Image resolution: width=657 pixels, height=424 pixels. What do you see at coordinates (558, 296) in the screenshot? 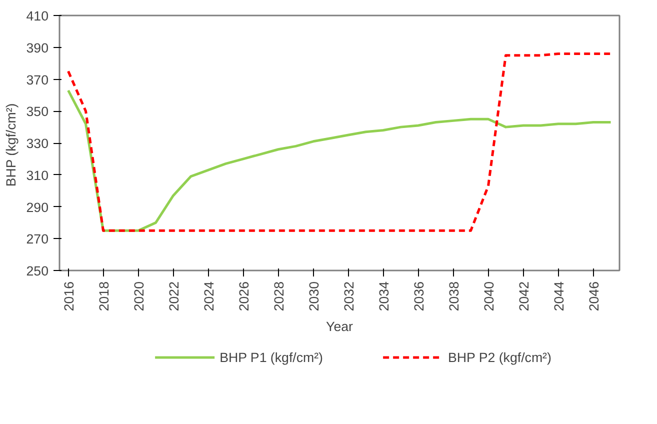
I see `x-tick-label: 2044` at bounding box center [558, 296].